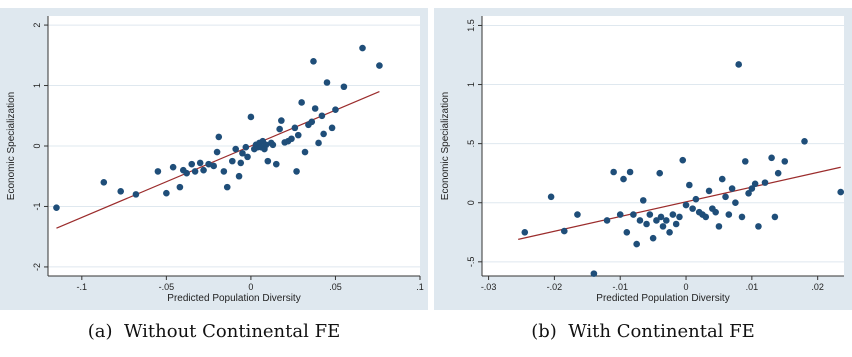 The image size is (852, 357). I want to click on x-tick-label: -.01, so click(620, 287).